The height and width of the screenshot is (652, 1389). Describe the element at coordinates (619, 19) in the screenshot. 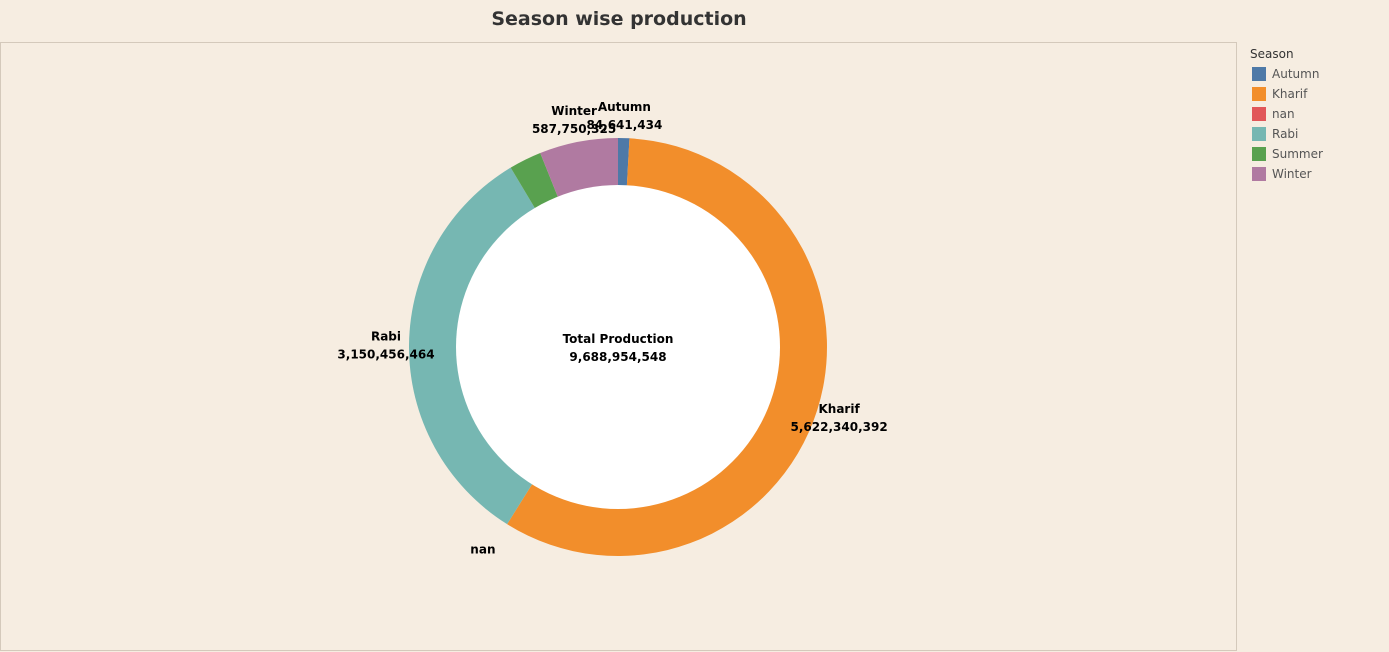

I see `chart-title: Season wise production` at that location.